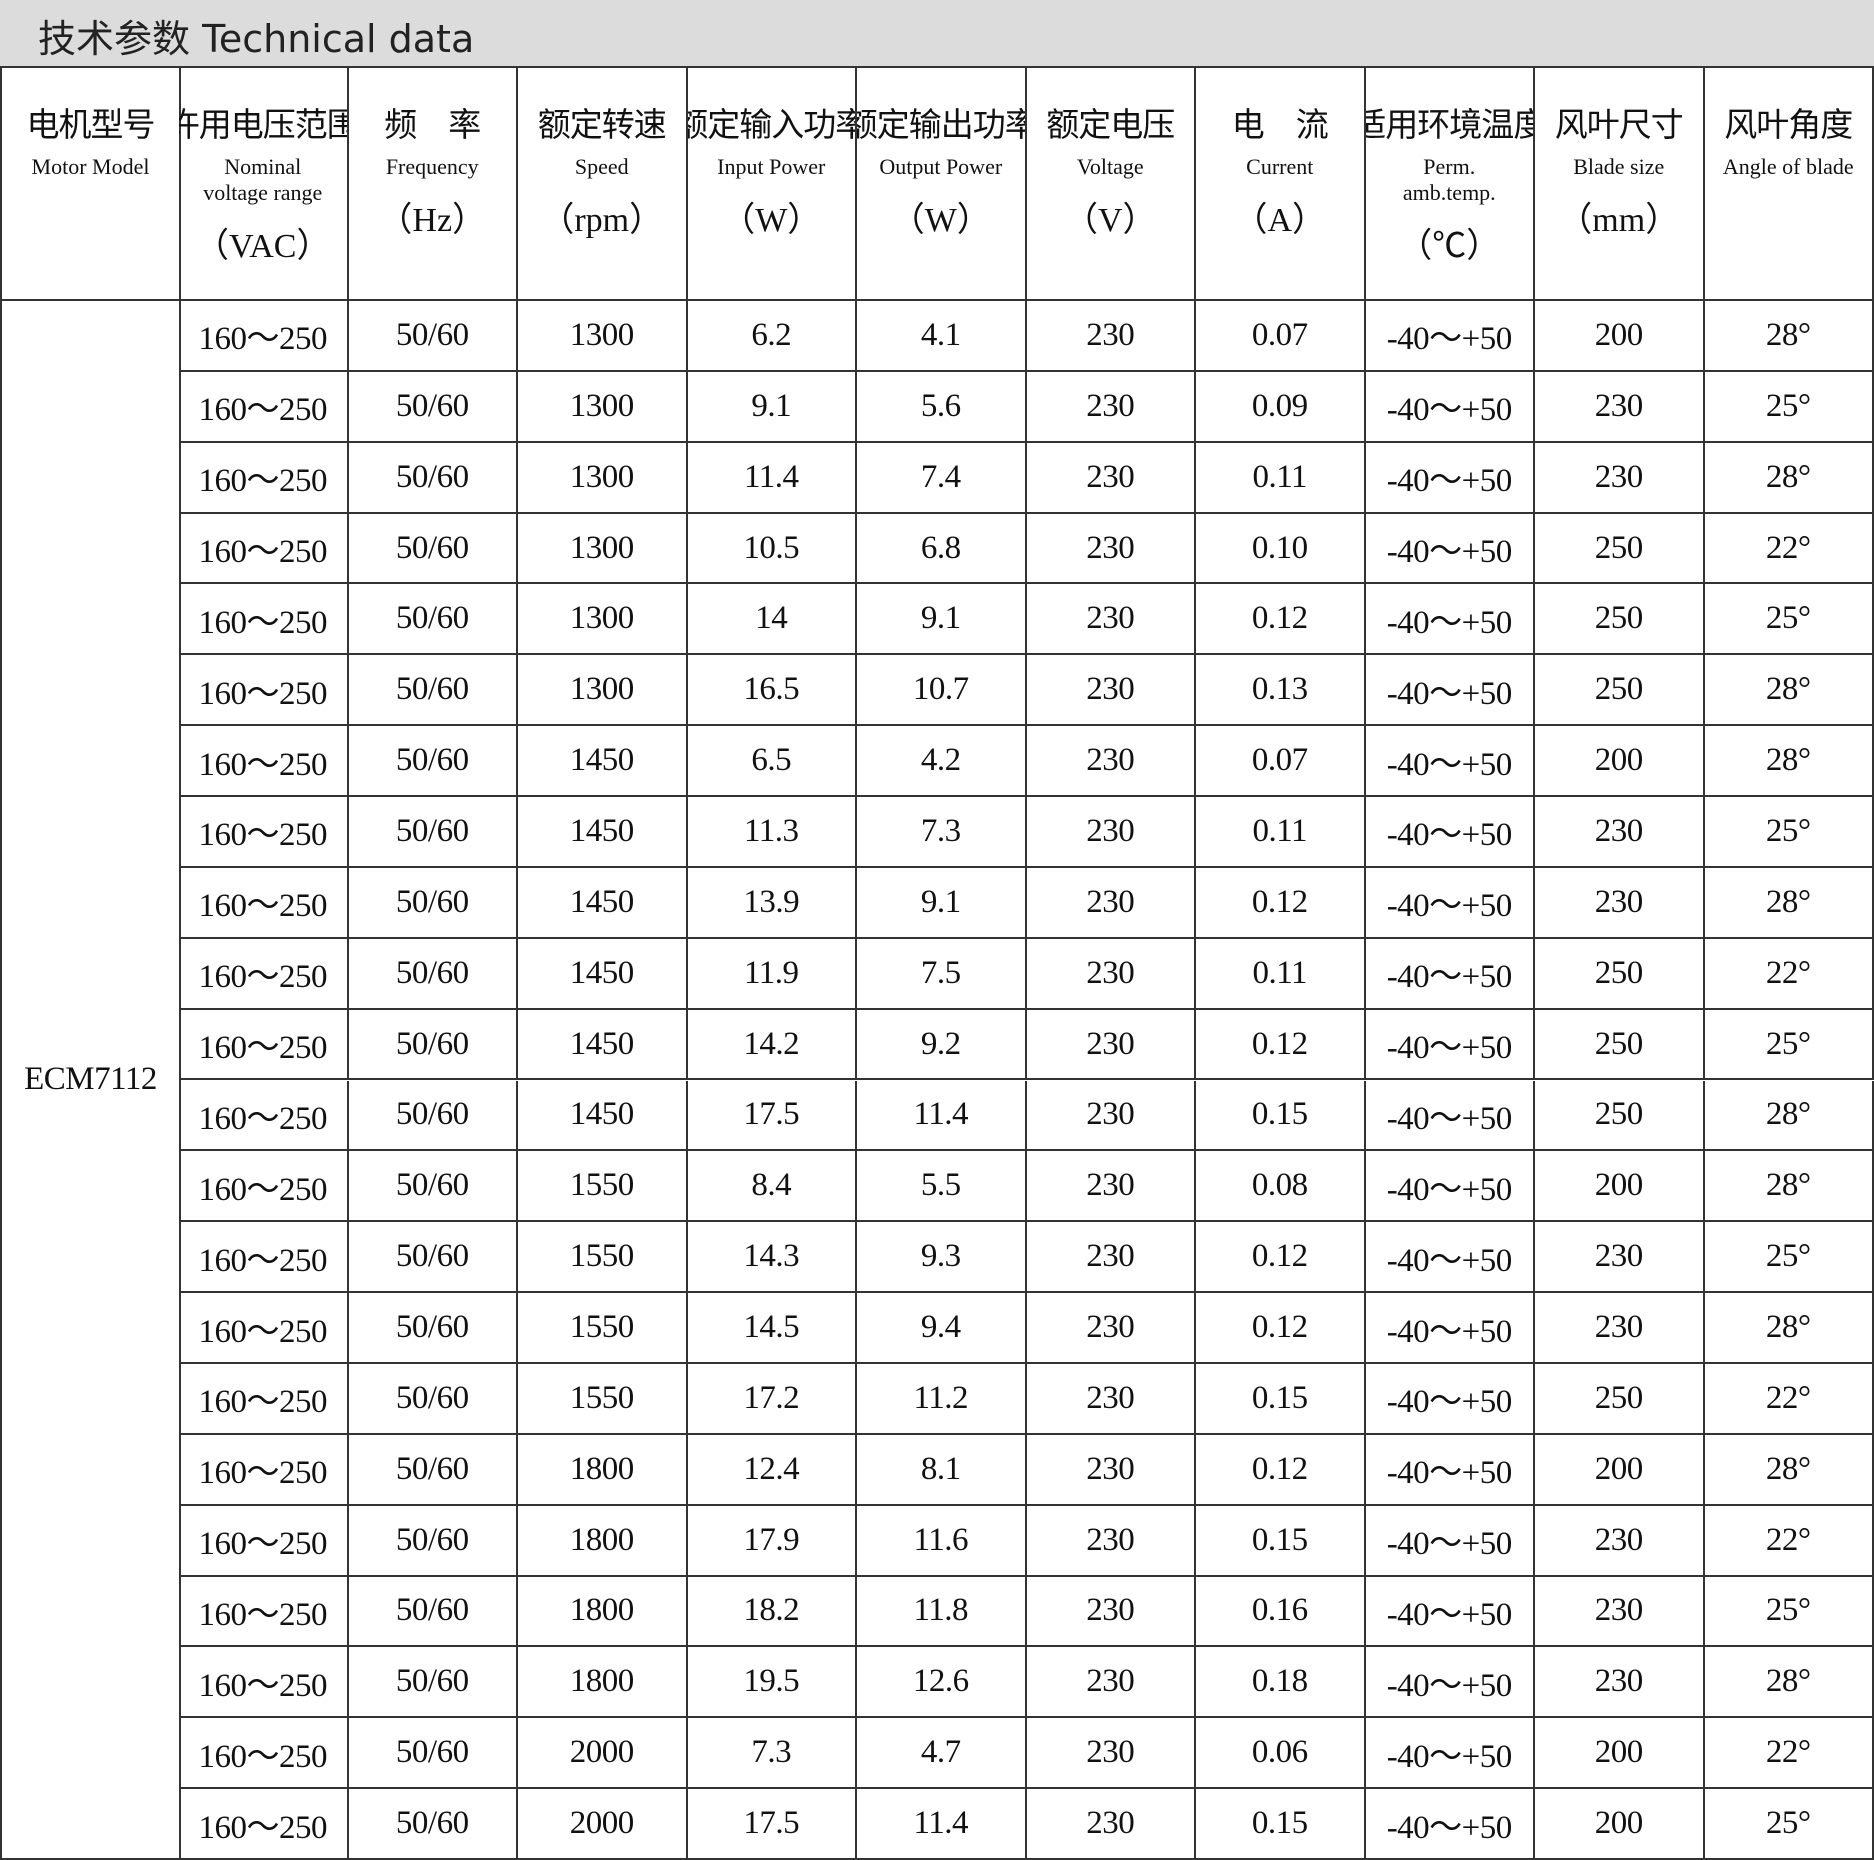 This screenshot has width=1874, height=1860. What do you see at coordinates (772, 336) in the screenshot?
I see `data-cell: 6.2` at bounding box center [772, 336].